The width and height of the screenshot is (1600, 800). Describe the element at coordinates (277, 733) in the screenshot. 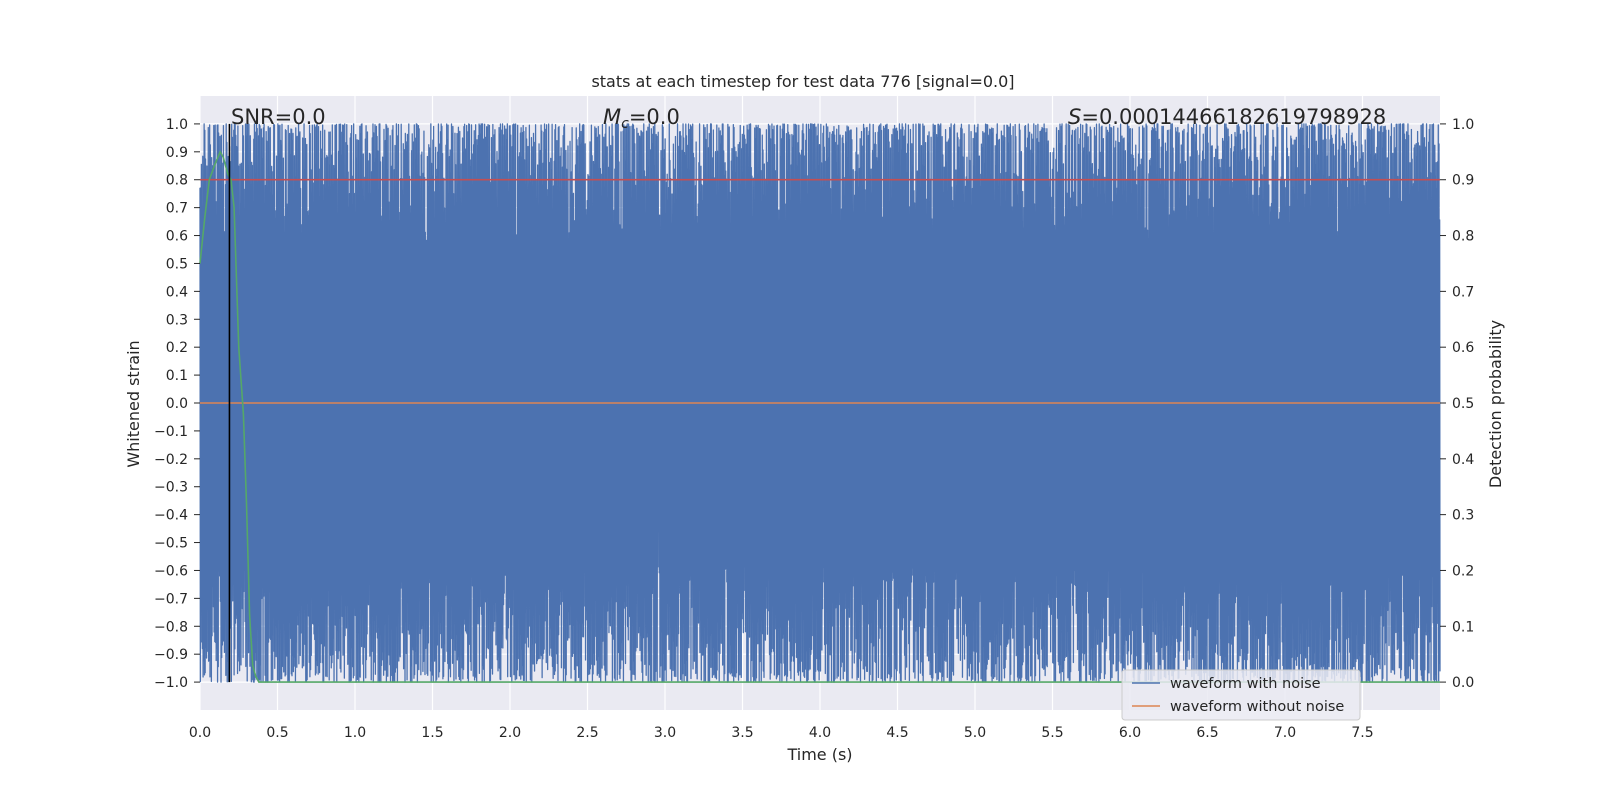

I see `x-tick-label: 0.5` at that location.